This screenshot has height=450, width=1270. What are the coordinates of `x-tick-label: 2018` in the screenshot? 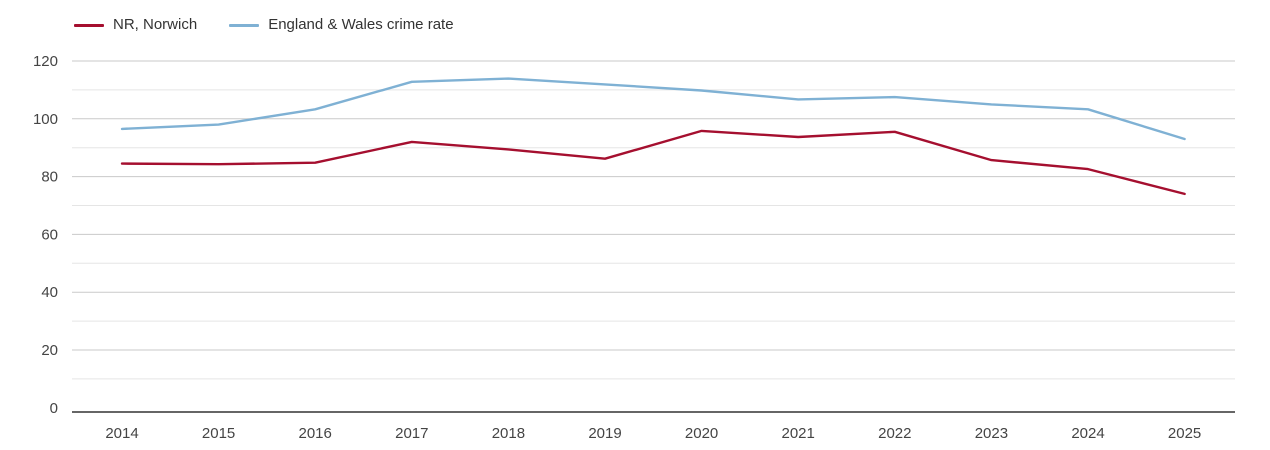 It's located at (508, 433).